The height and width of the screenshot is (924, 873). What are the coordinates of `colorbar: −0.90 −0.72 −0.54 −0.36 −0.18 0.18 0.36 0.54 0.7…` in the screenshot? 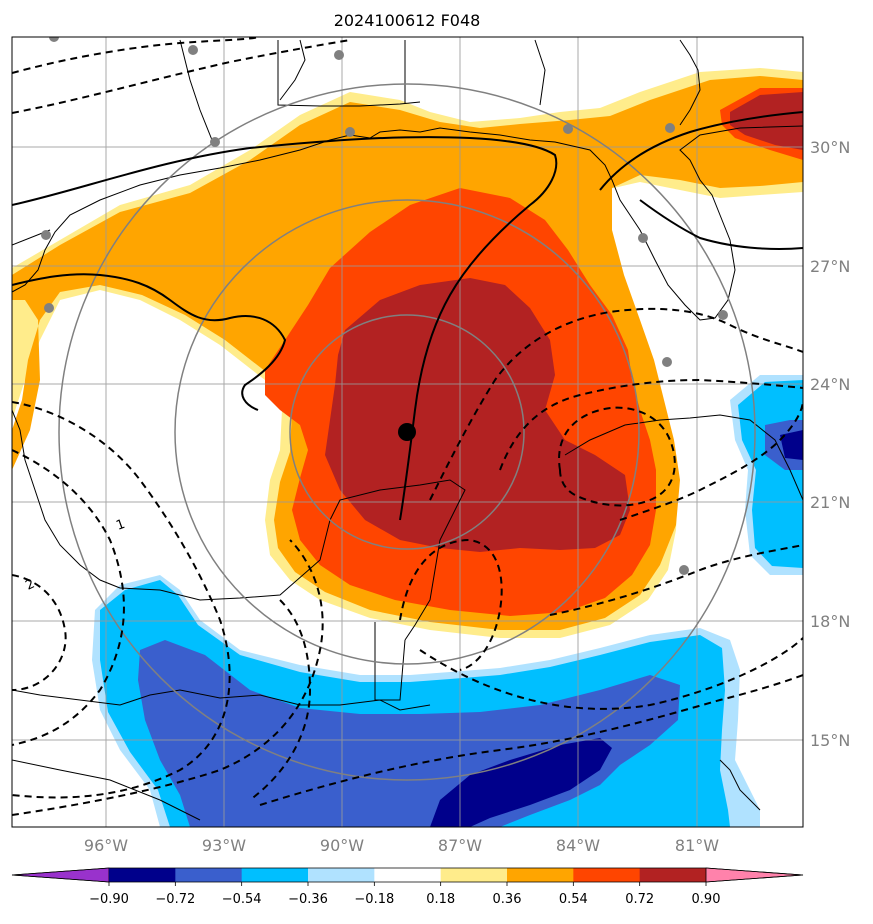 It's located at (407, 887).